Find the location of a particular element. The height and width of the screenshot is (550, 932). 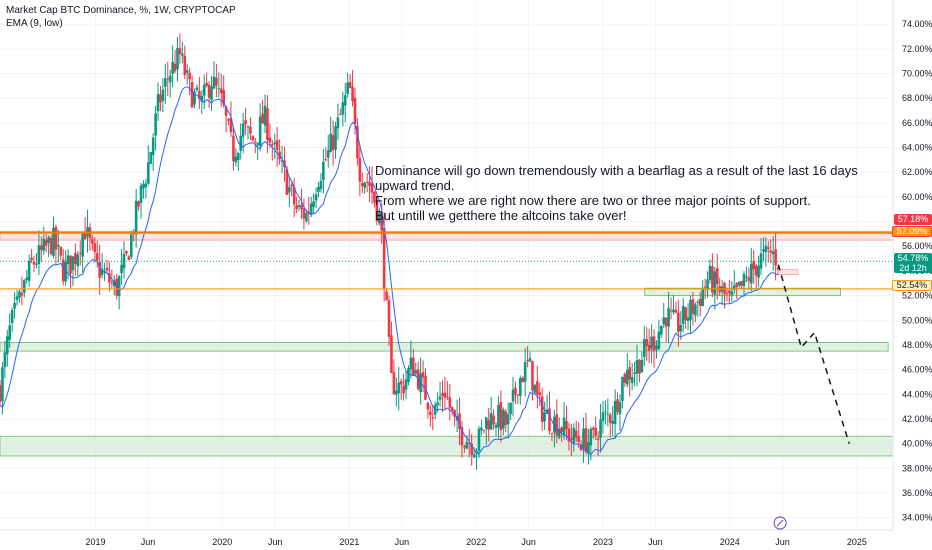

price-tag-resistance-high: 57.18% is located at coordinates (913, 219).